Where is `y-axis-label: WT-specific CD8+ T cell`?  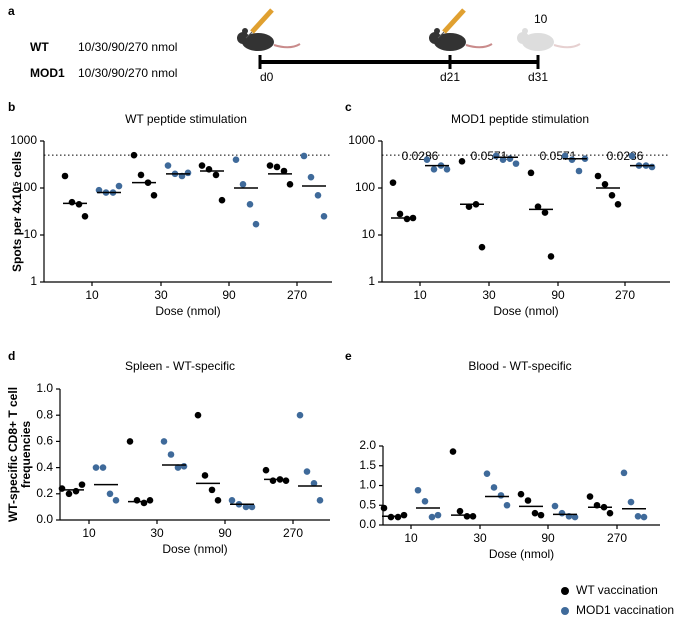
y-axis-label: WT-specific CD8+ T cell is located at coordinates (13, 454).